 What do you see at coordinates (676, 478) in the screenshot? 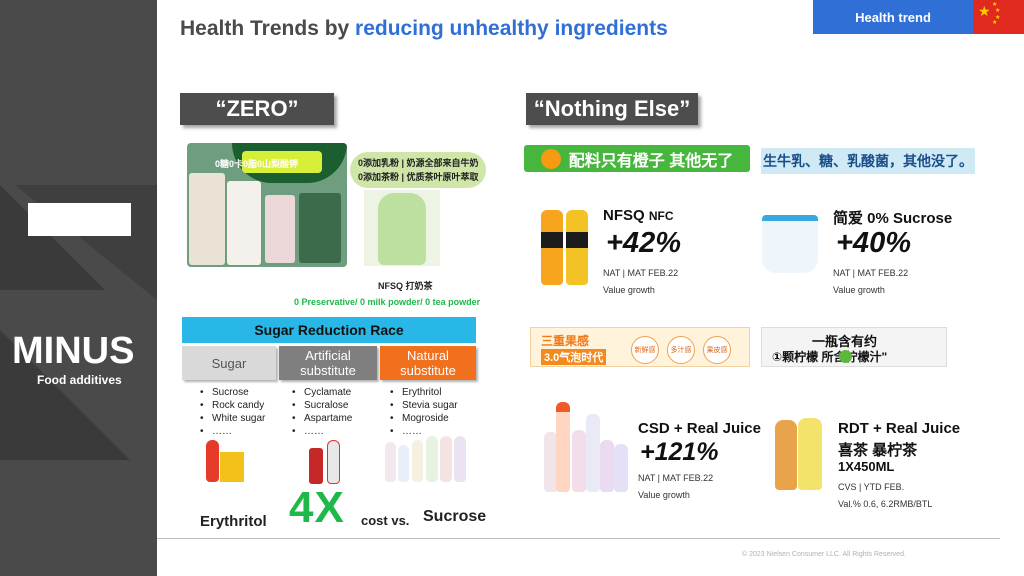
I see `csd-meta: NAT | MAT FEB.22` at bounding box center [676, 478].